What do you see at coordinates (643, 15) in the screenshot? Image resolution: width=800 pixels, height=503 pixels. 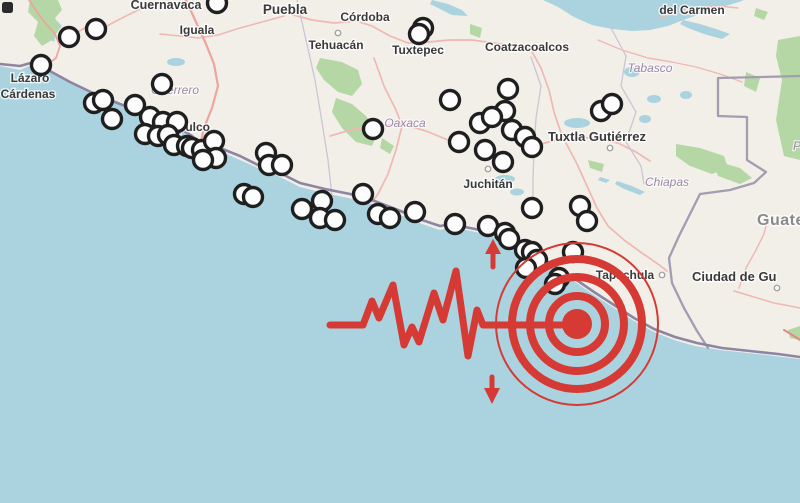 I see `gulf-of-mexico` at bounding box center [643, 15].